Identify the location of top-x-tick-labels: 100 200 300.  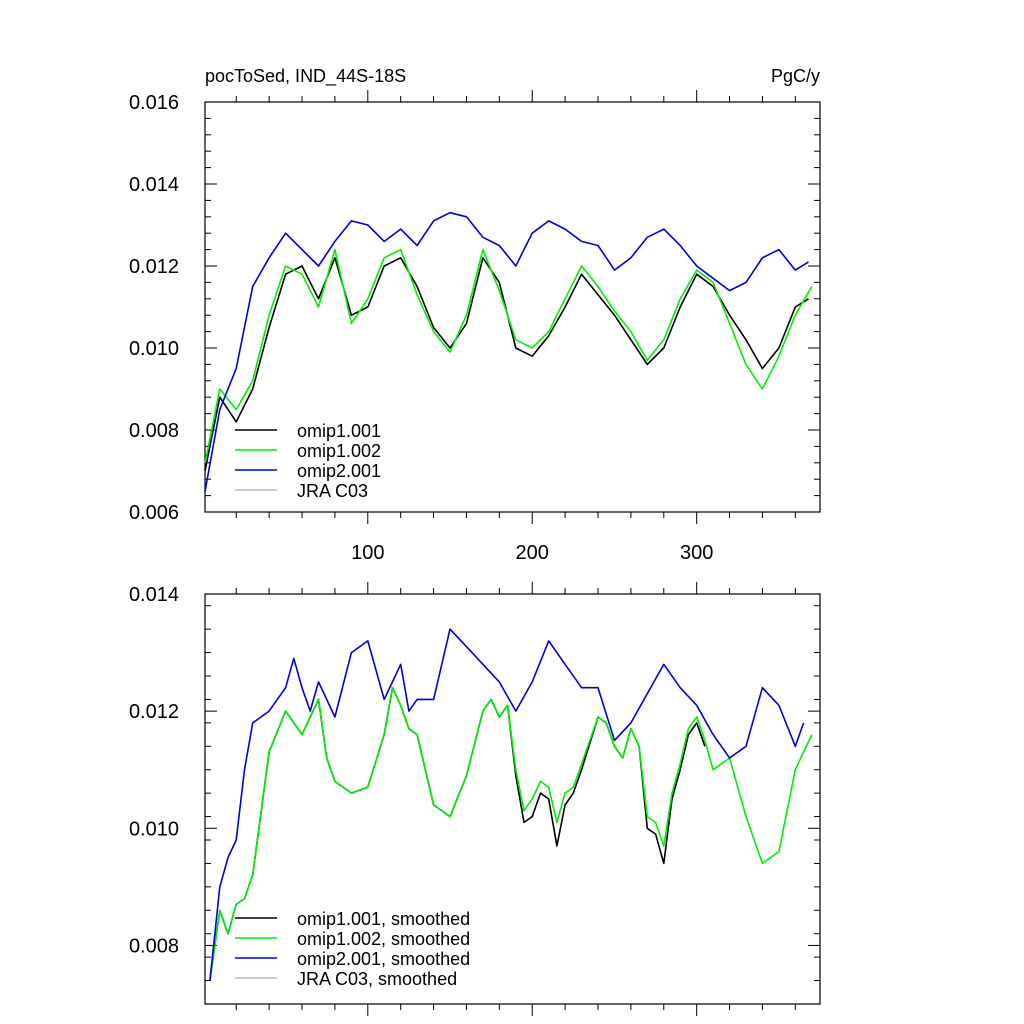
(532, 553).